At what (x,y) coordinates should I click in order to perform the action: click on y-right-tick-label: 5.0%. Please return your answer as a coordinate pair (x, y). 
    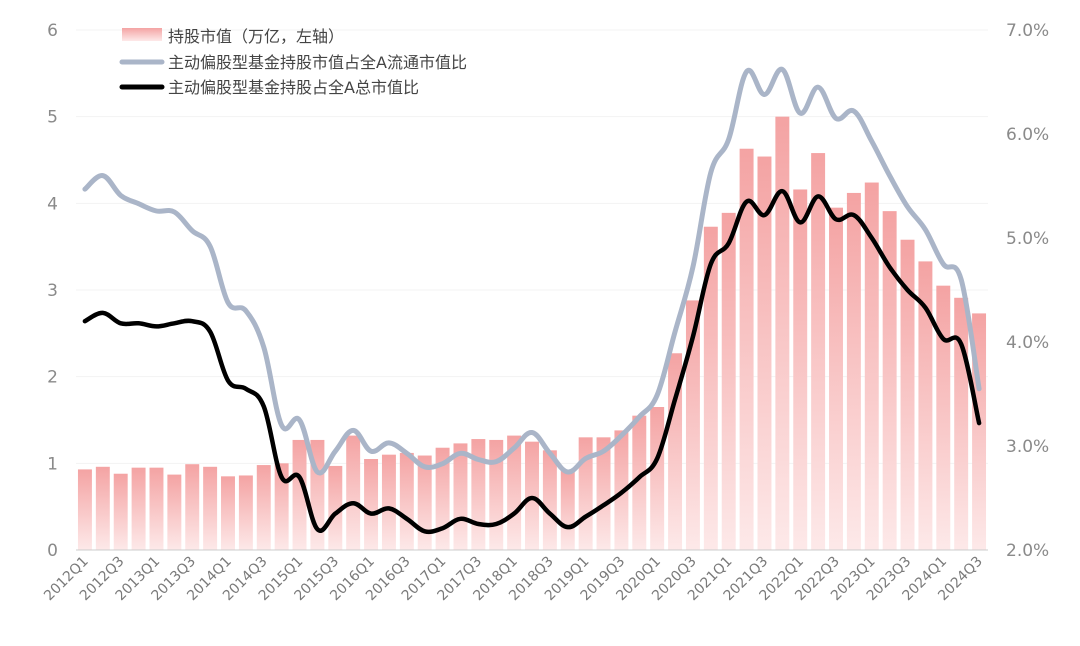
    Looking at the image, I should click on (1027, 239).